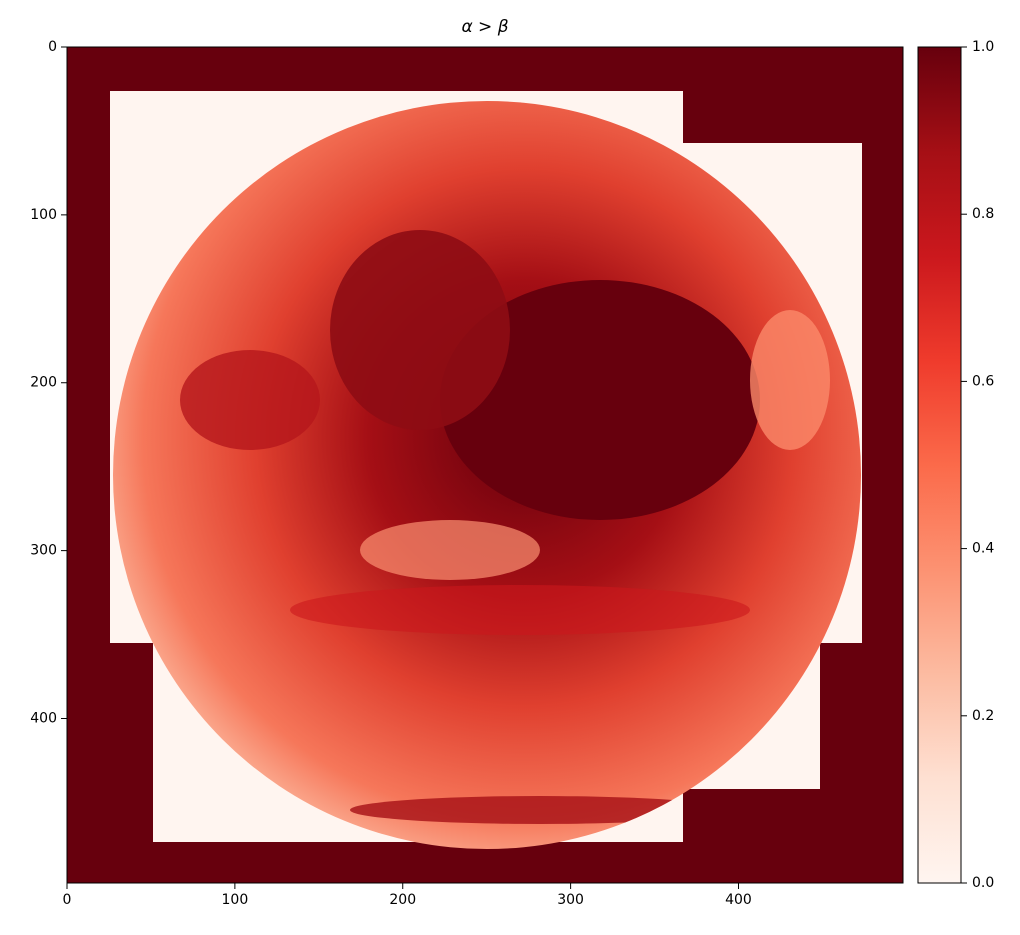 The image size is (1020, 935). Describe the element at coordinates (983, 549) in the screenshot. I see `colorbar-tick-label: 0.4` at that location.